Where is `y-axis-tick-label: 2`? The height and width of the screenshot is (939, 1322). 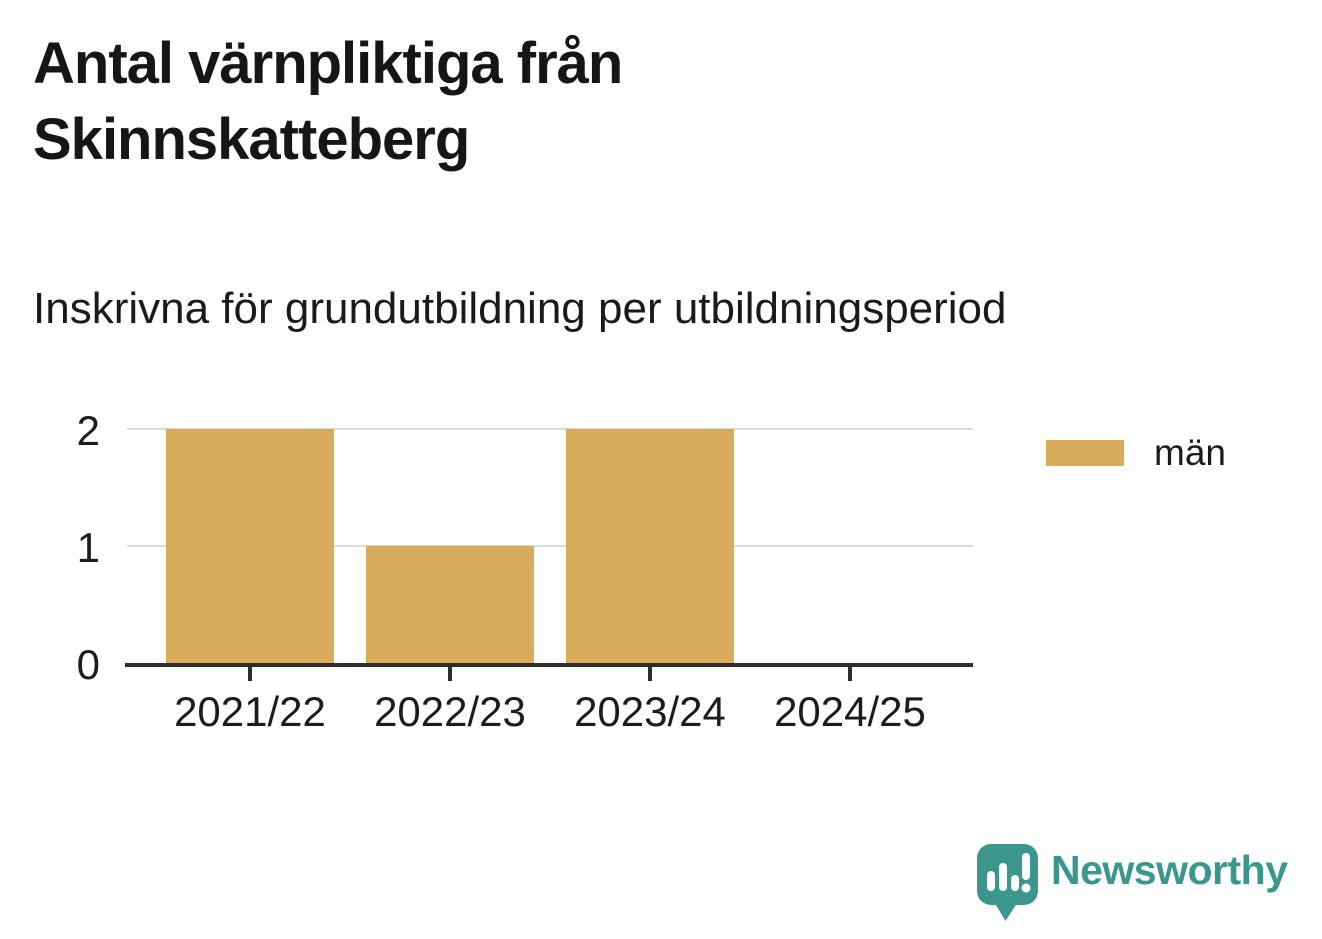 y-axis-tick-label: 2 is located at coordinates (88, 430).